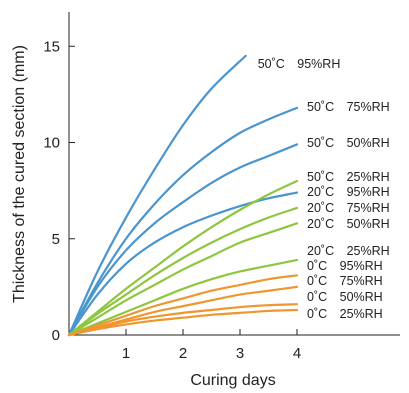 The image size is (409, 393). Describe the element at coordinates (348, 208) in the screenshot. I see `series-label: 20˚C 75%RH` at that location.